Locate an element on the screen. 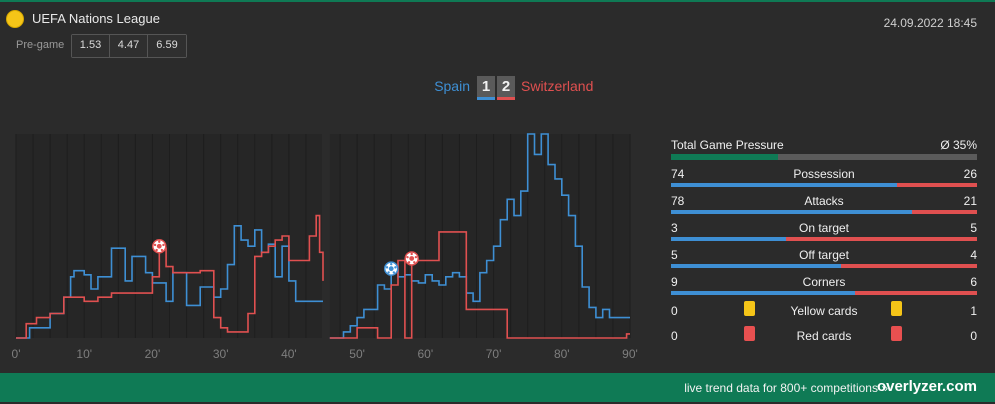 This screenshot has width=995, height=404. card-away-value: 1 is located at coordinates (973, 311).